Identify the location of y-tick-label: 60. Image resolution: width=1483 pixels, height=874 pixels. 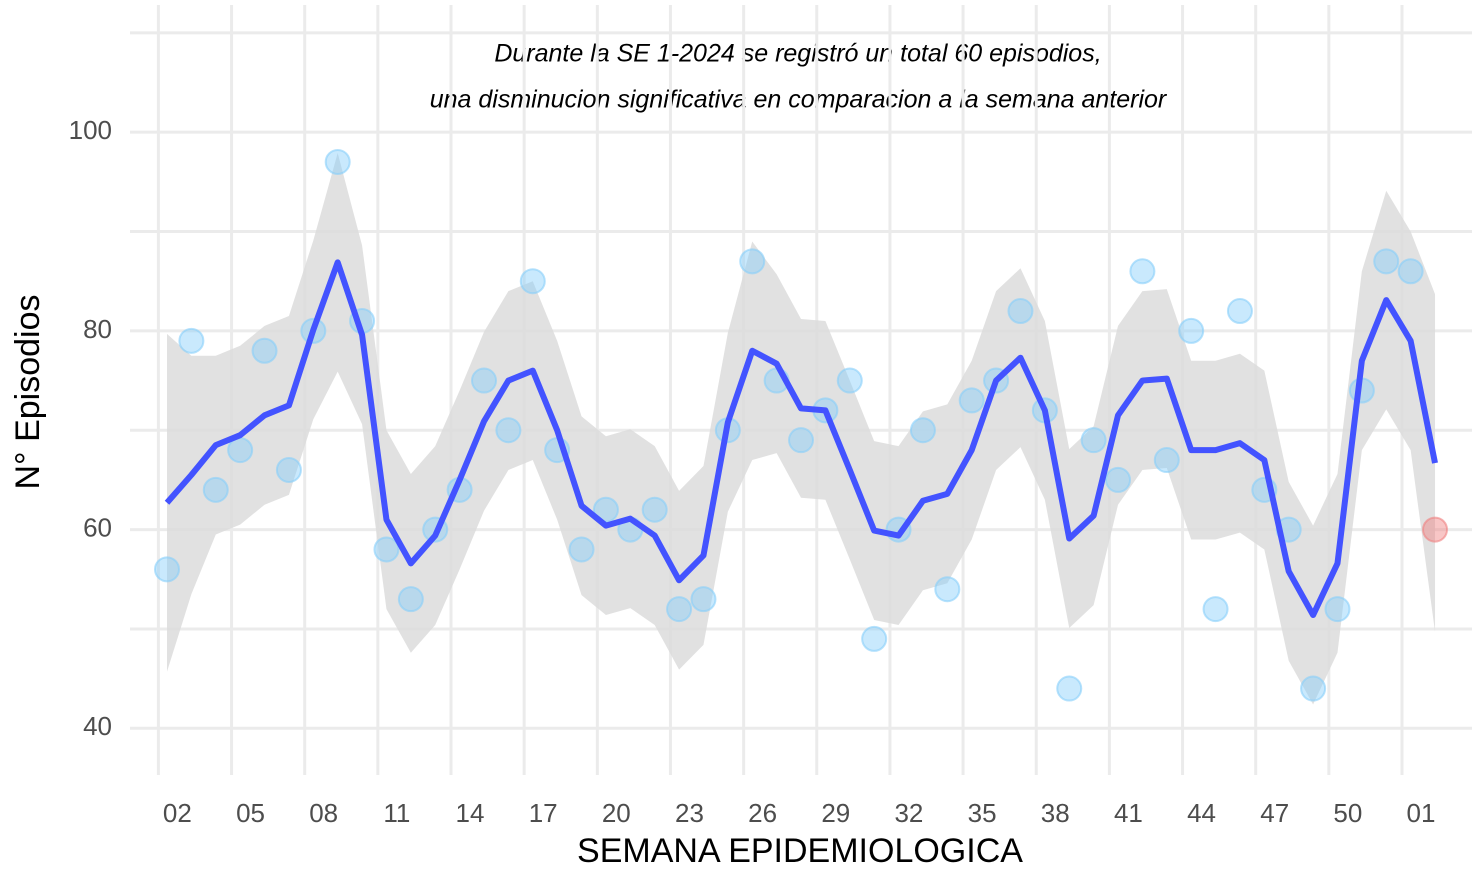
(97, 527).